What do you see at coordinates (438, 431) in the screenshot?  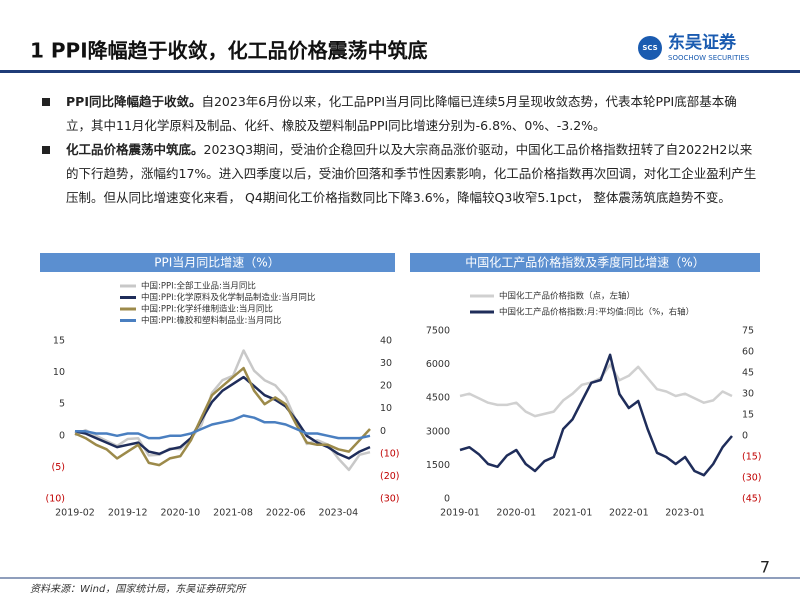 I see `tick-label: 3000` at bounding box center [438, 431].